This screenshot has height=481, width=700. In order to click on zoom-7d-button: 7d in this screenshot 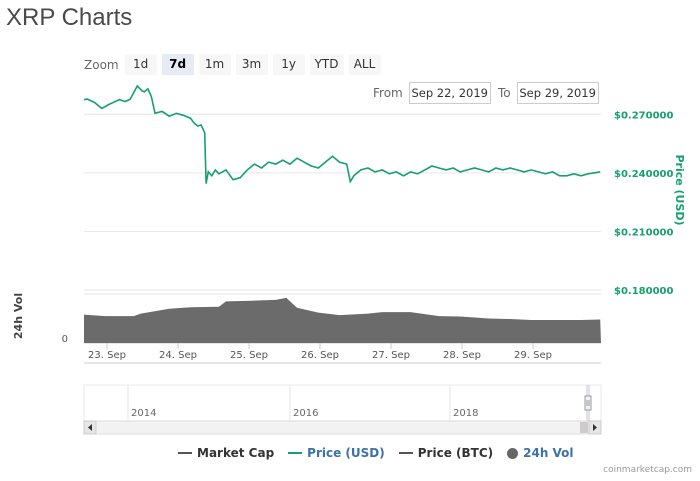, I will do `click(177, 64)`.